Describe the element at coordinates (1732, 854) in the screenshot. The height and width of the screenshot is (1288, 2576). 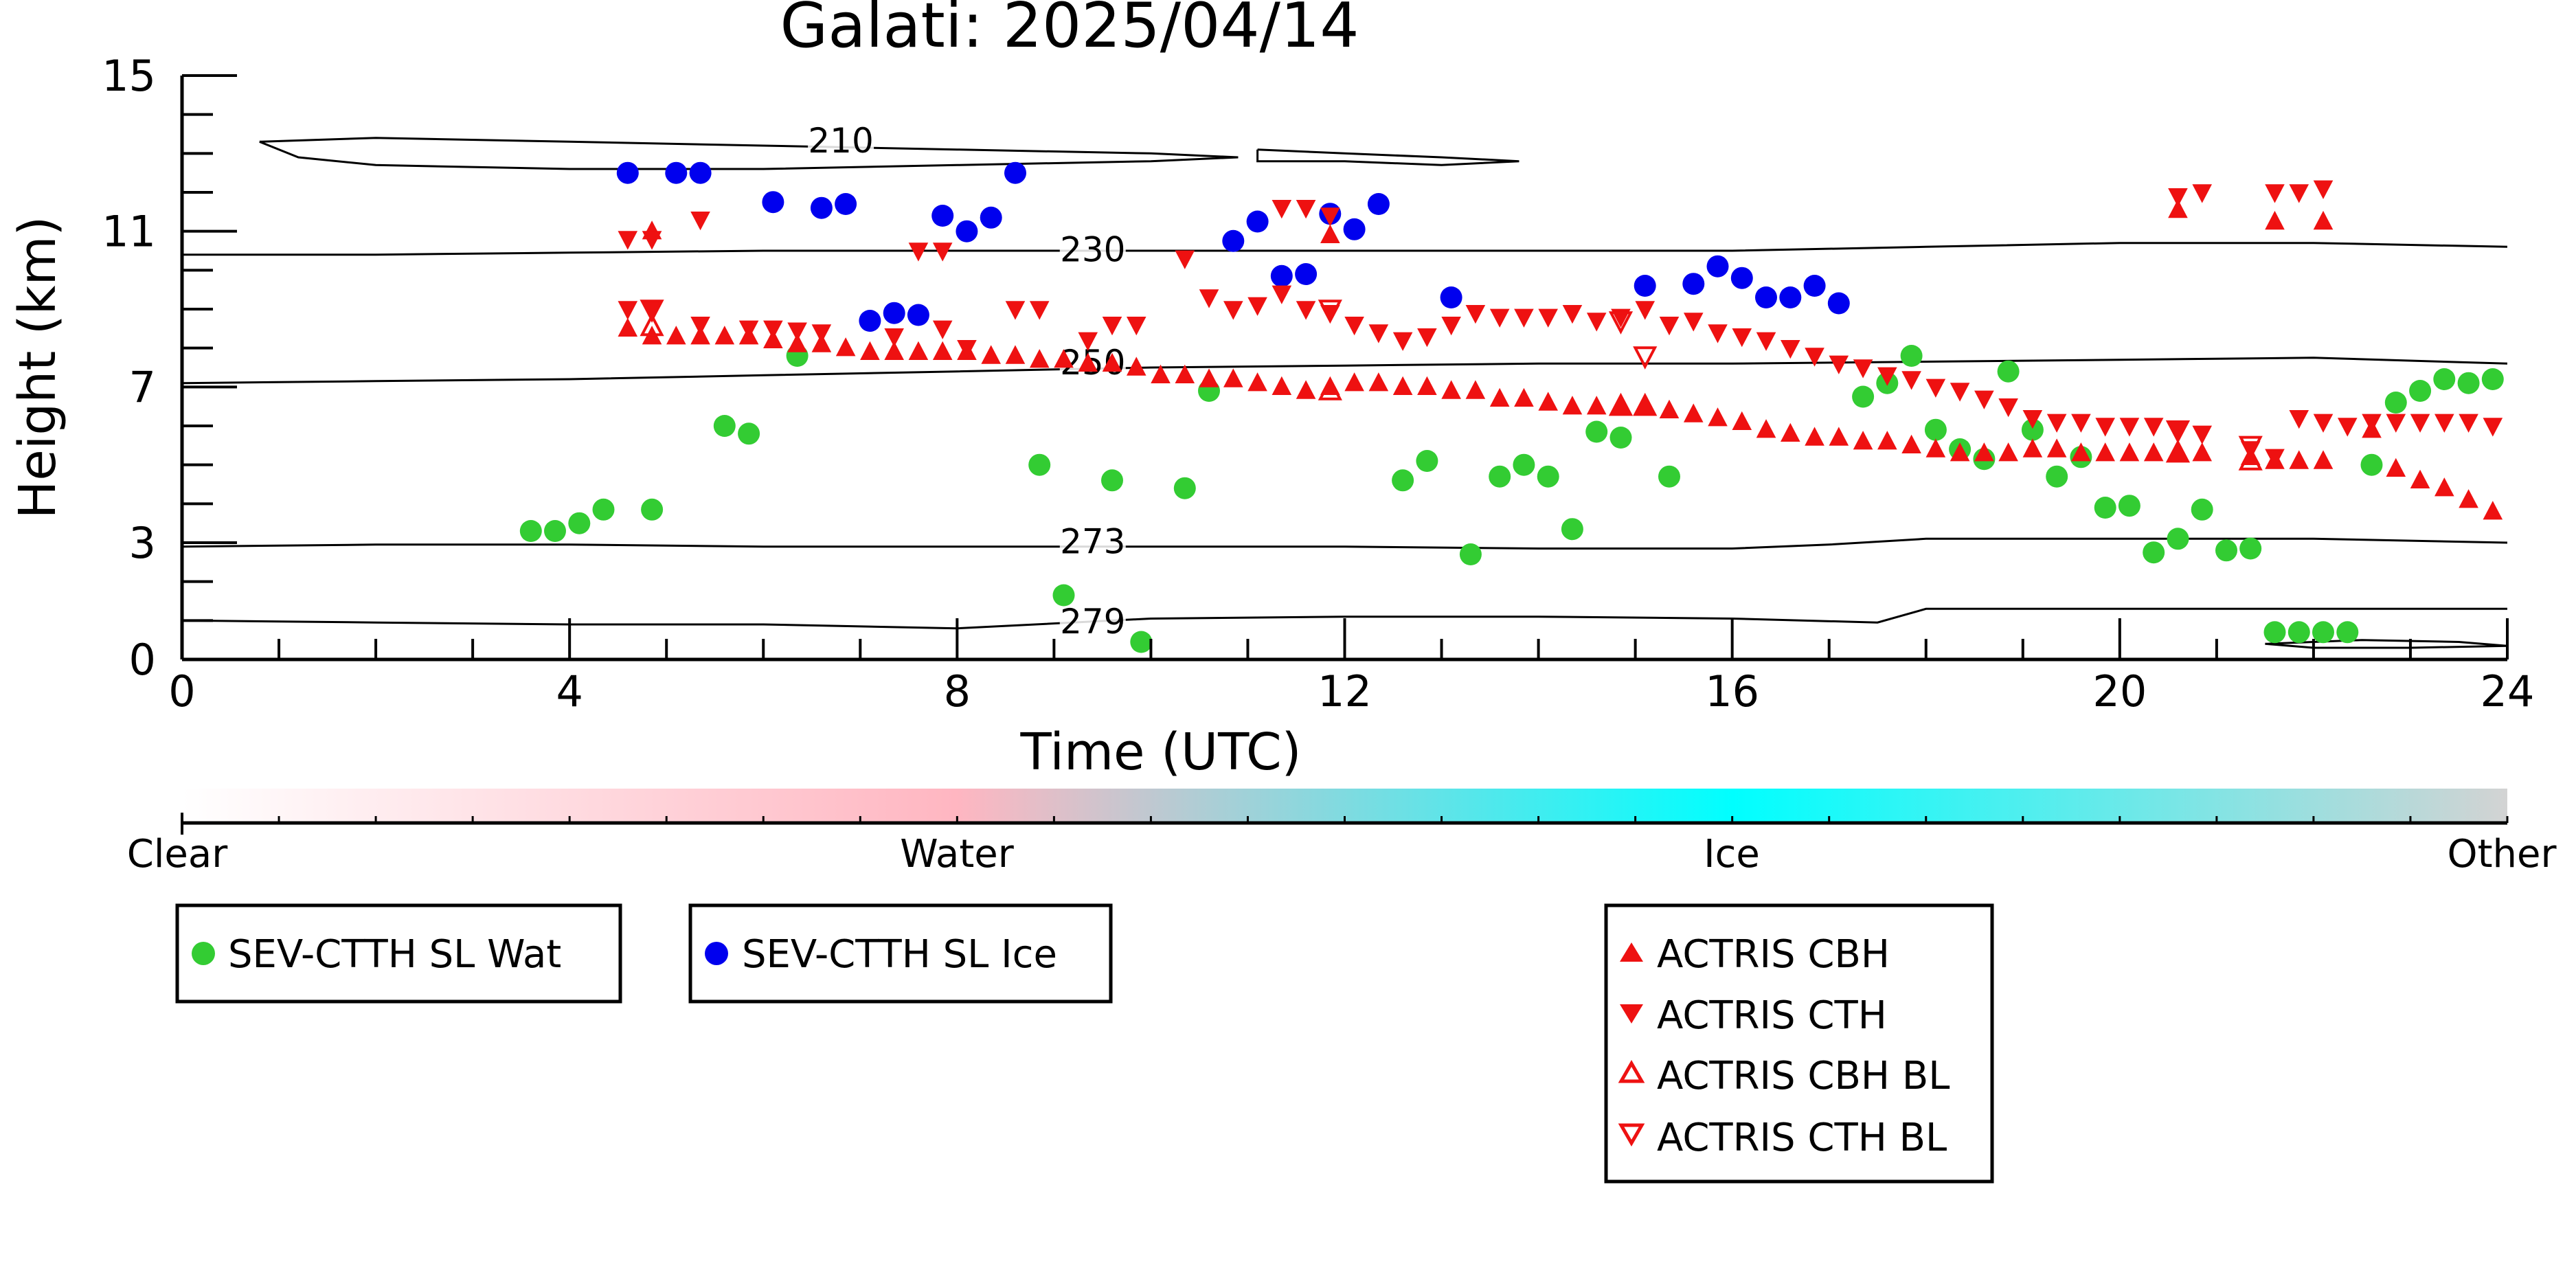
I see `colorbar-label-ice: Ice` at that location.